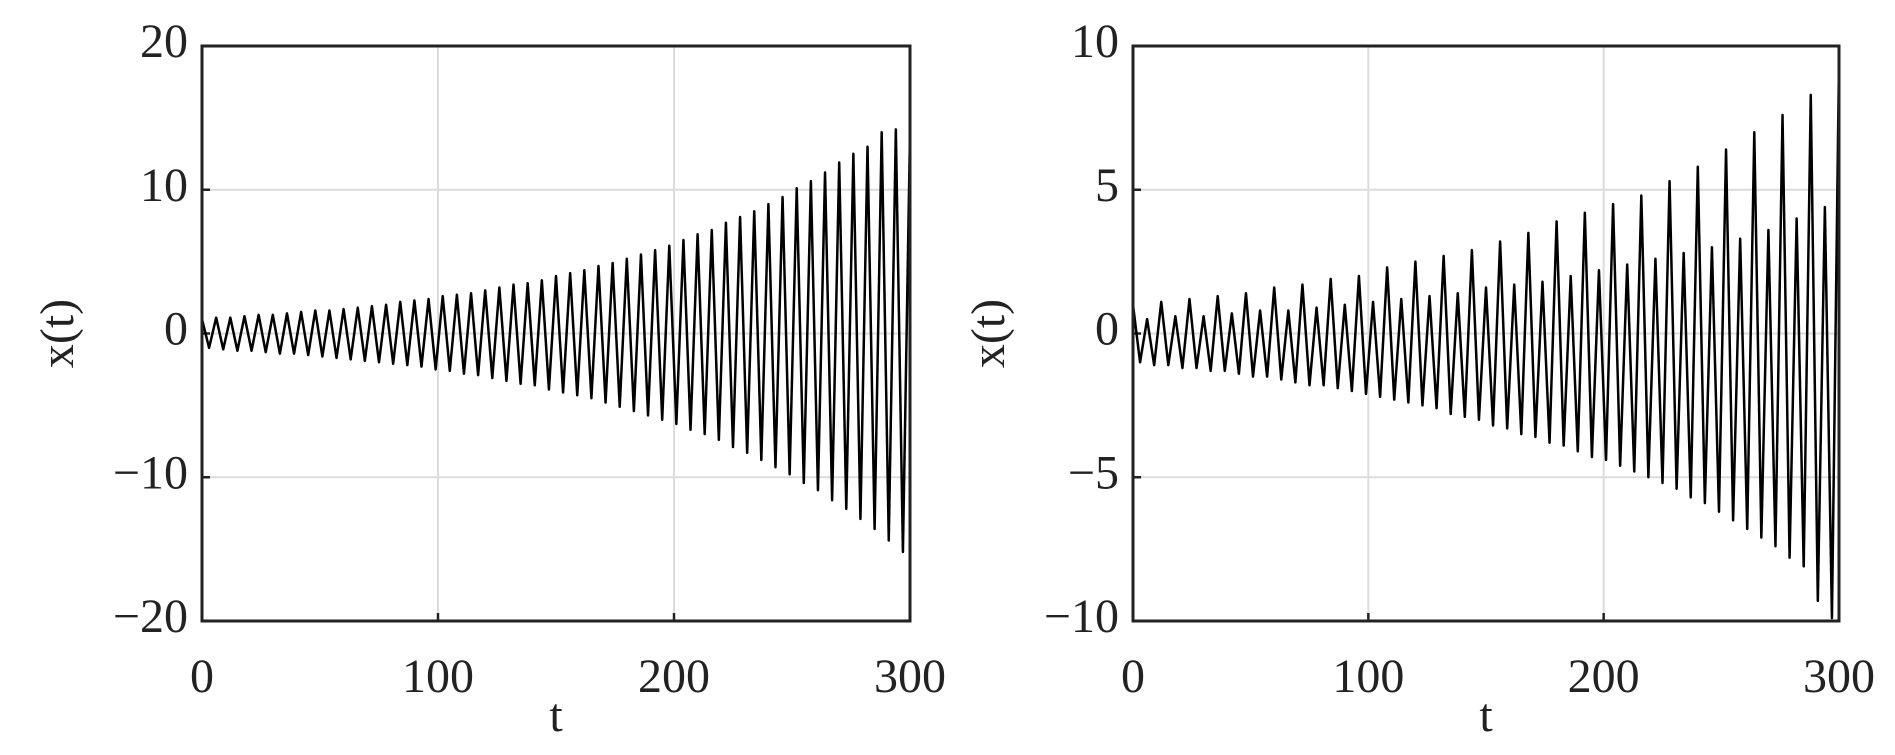  I want to click on y-tick-label: 5, so click(1107, 185).